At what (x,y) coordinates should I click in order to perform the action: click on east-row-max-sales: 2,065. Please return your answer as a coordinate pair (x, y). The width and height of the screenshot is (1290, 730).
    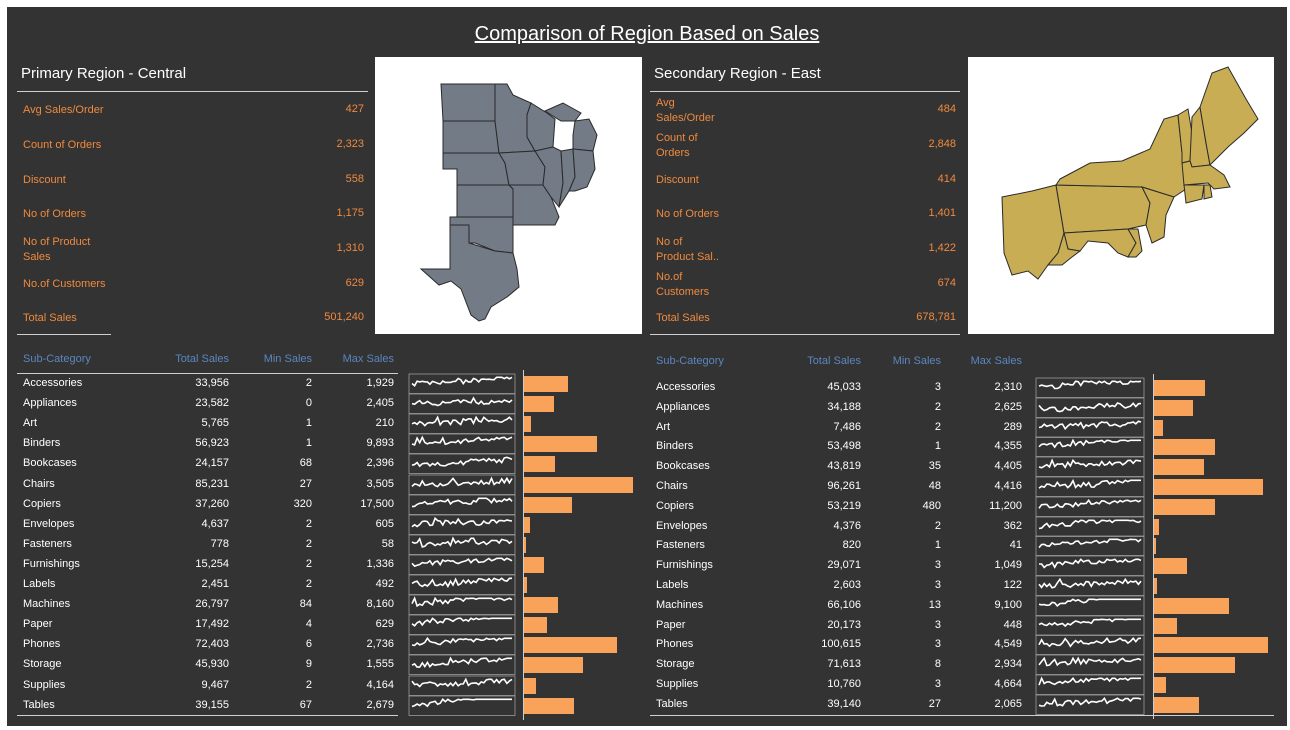
    Looking at the image, I should click on (1008, 703).